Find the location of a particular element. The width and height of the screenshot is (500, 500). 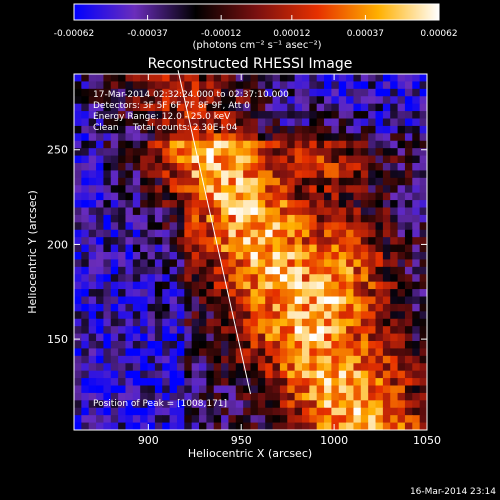

chart-title: Reconstructed RHESSI Image is located at coordinates (250, 64).